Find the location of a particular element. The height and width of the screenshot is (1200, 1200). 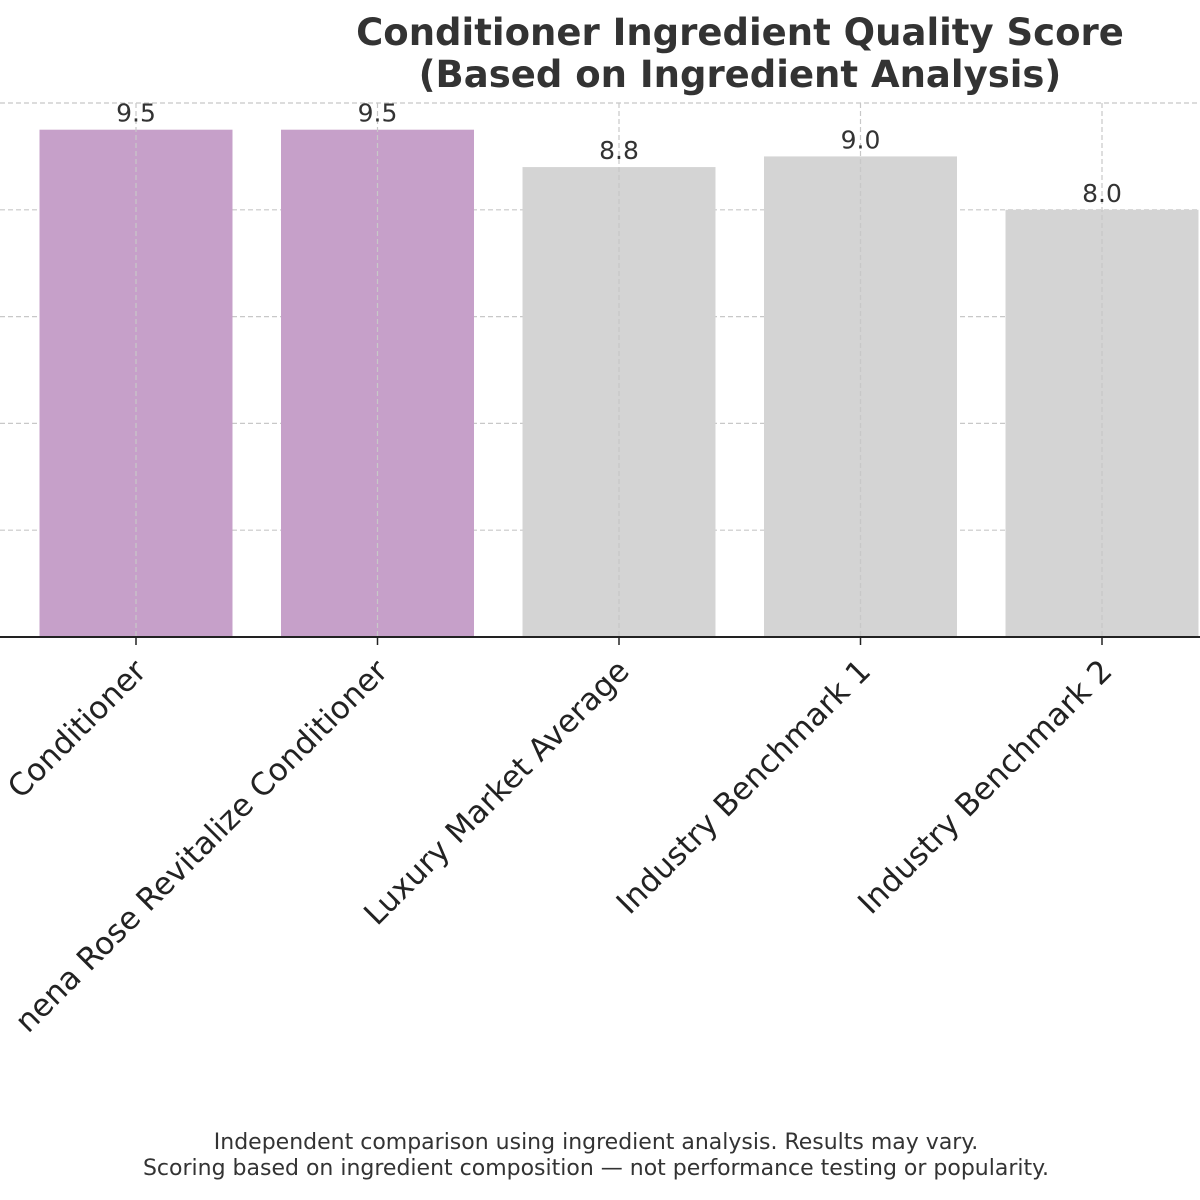

x-axis is located at coordinates (600, 640).